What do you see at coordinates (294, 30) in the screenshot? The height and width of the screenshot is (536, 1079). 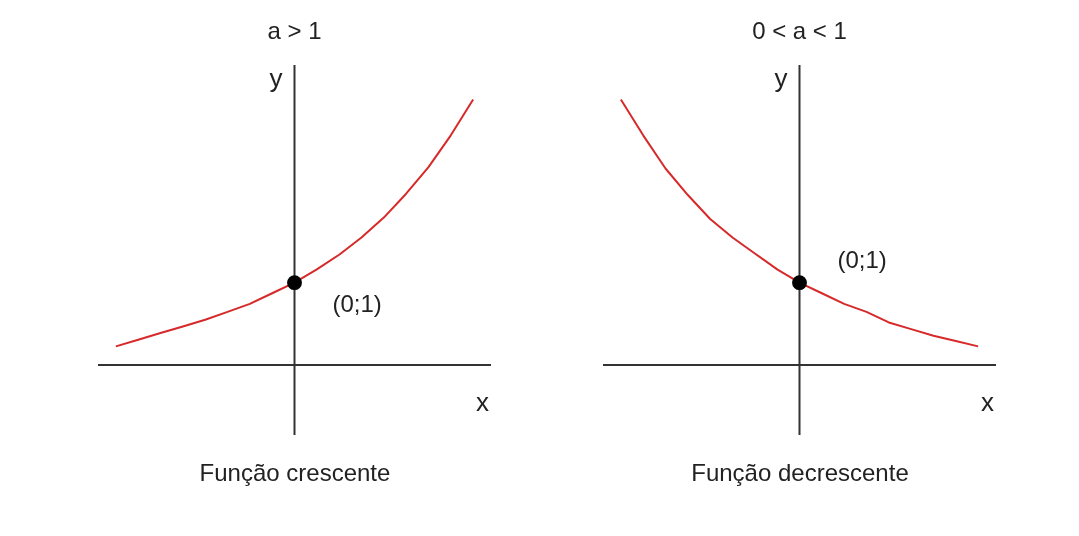 I see `chart-title: a > 1` at bounding box center [294, 30].